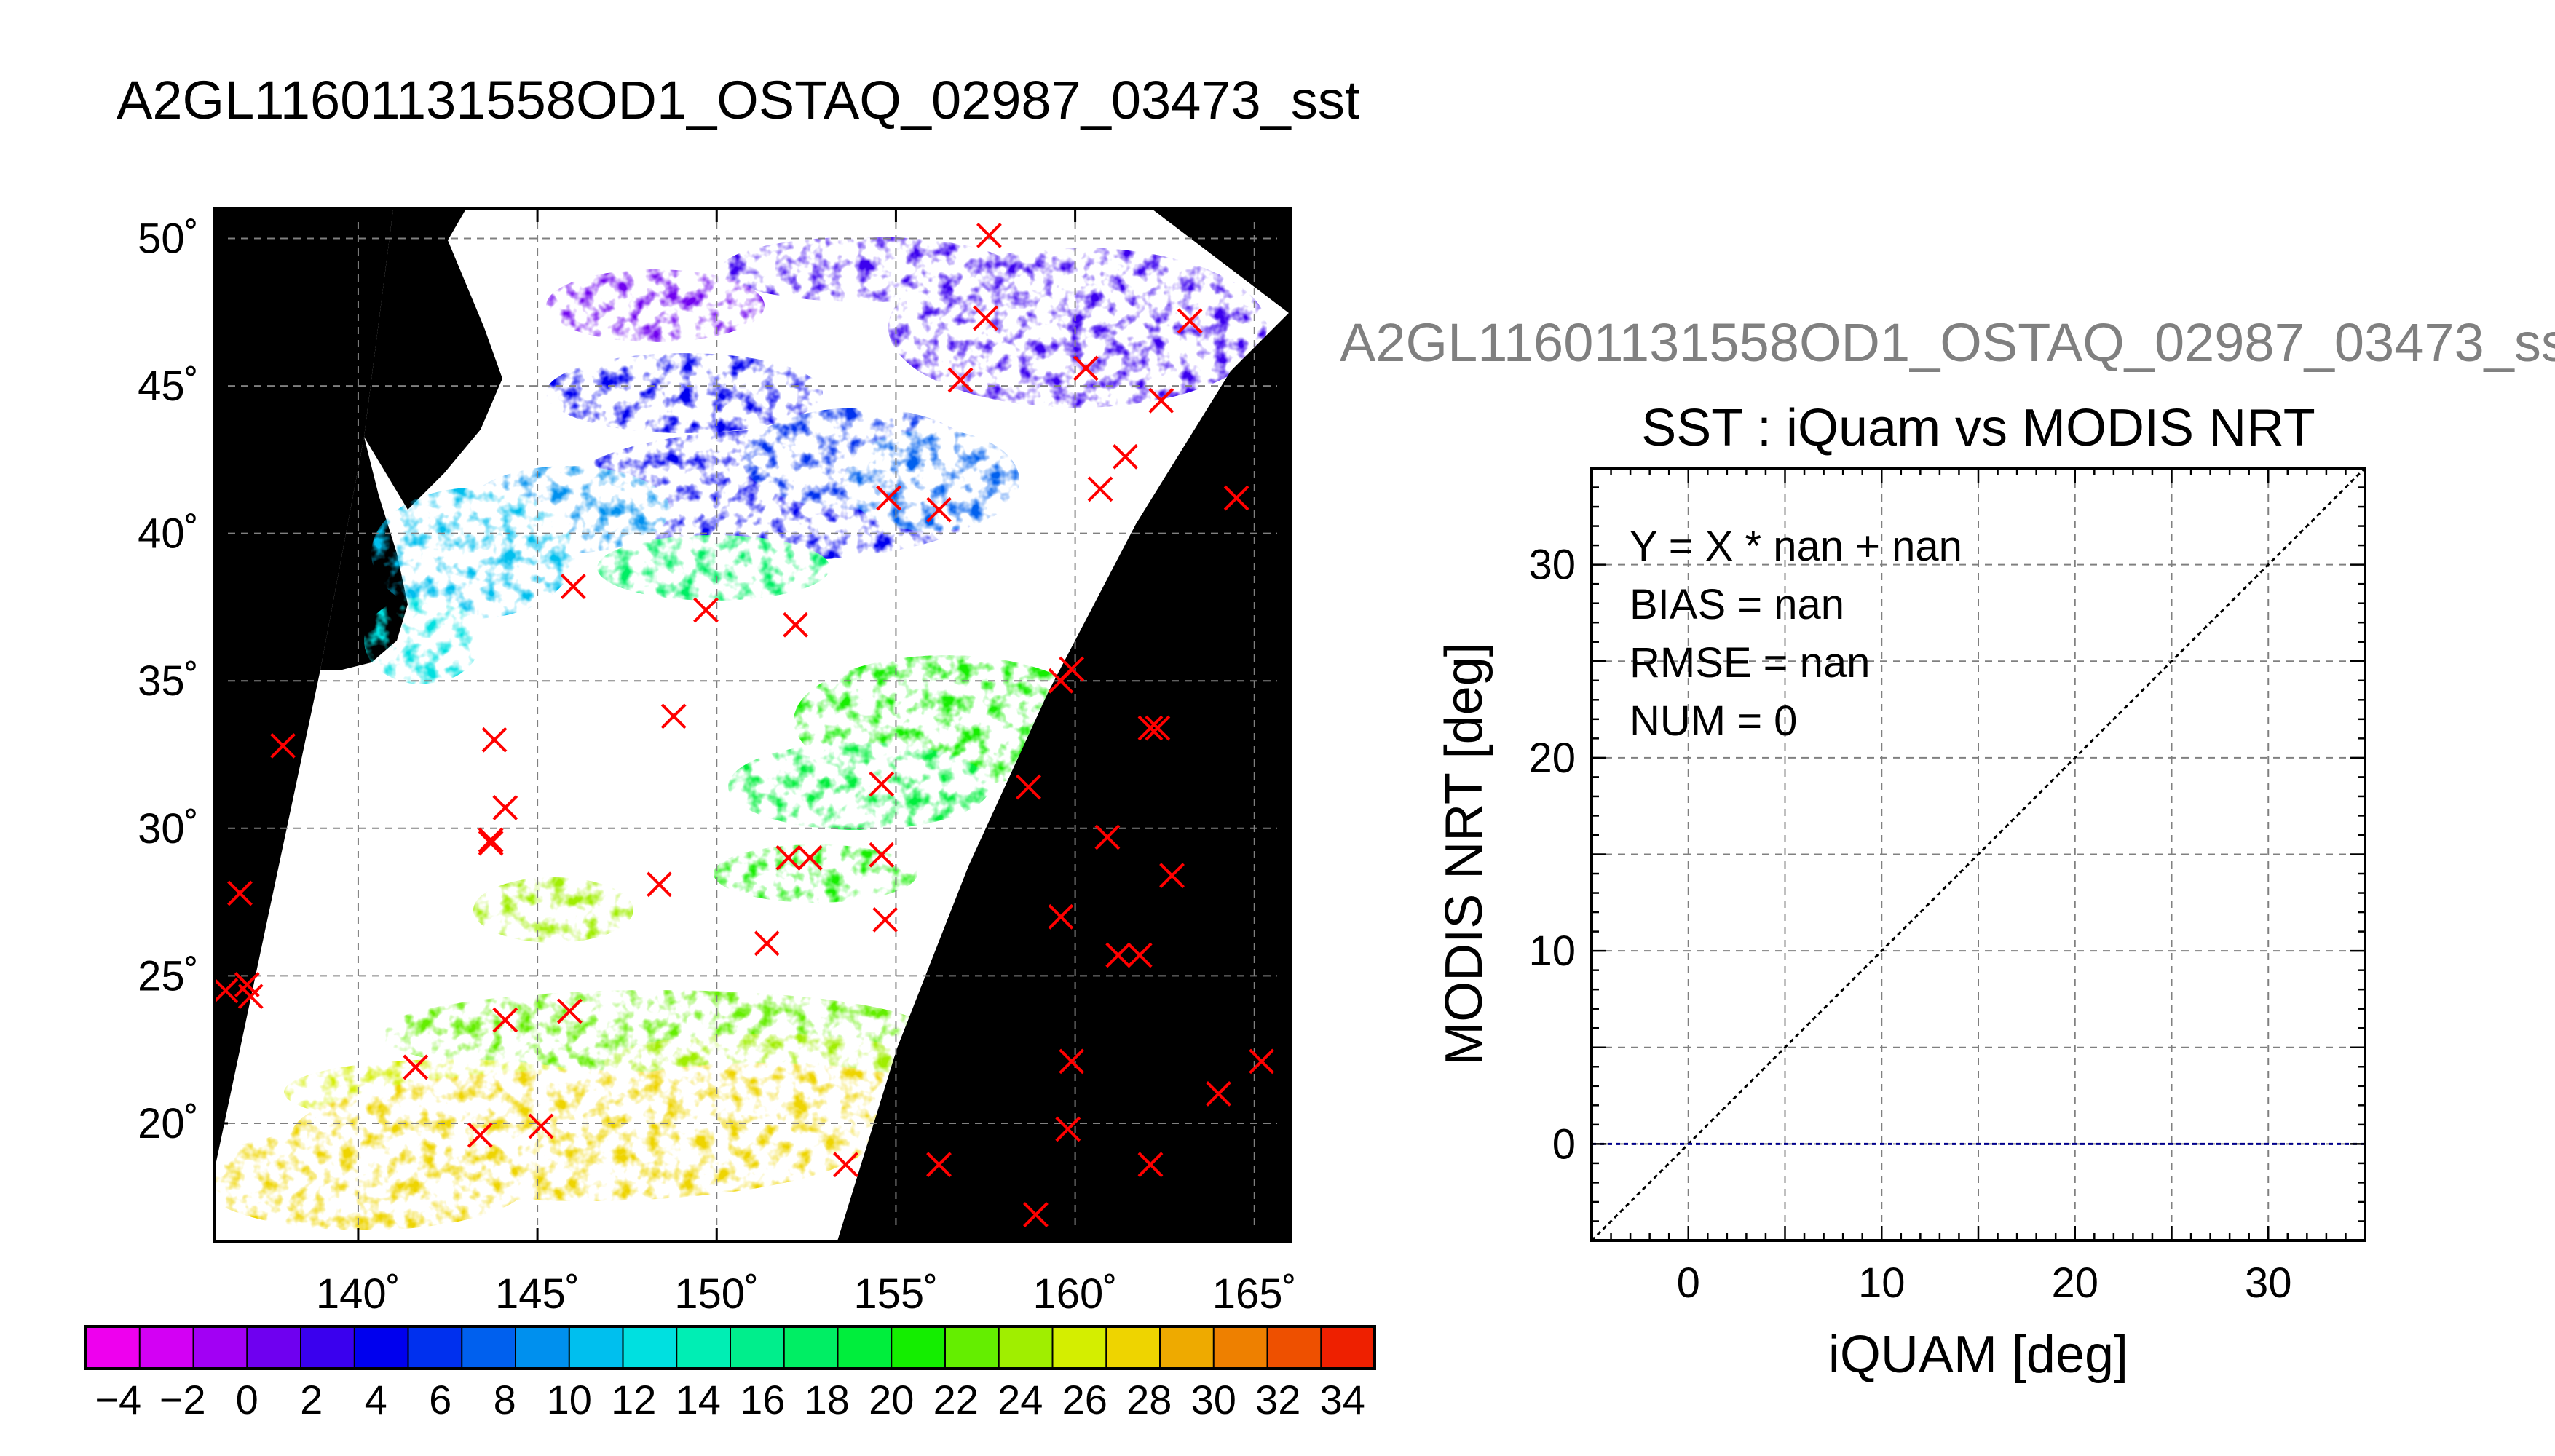 Image resolution: width=2555 pixels, height=1456 pixels. I want to click on sst-colorbar: −4 −2 0 2 4 6 8 10 12 14 16 18 20 22 24 26 28 30 32 34, so click(730, 1374).